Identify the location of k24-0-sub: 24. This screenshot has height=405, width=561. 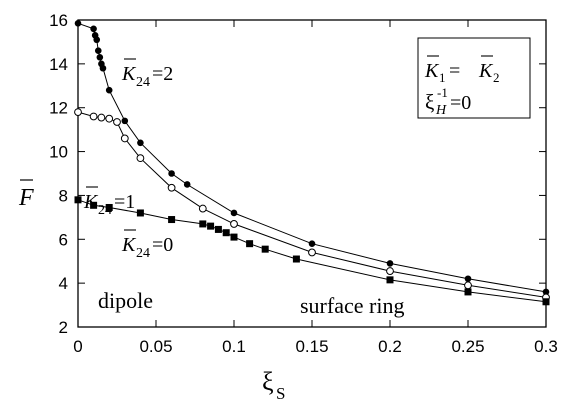
(143, 253).